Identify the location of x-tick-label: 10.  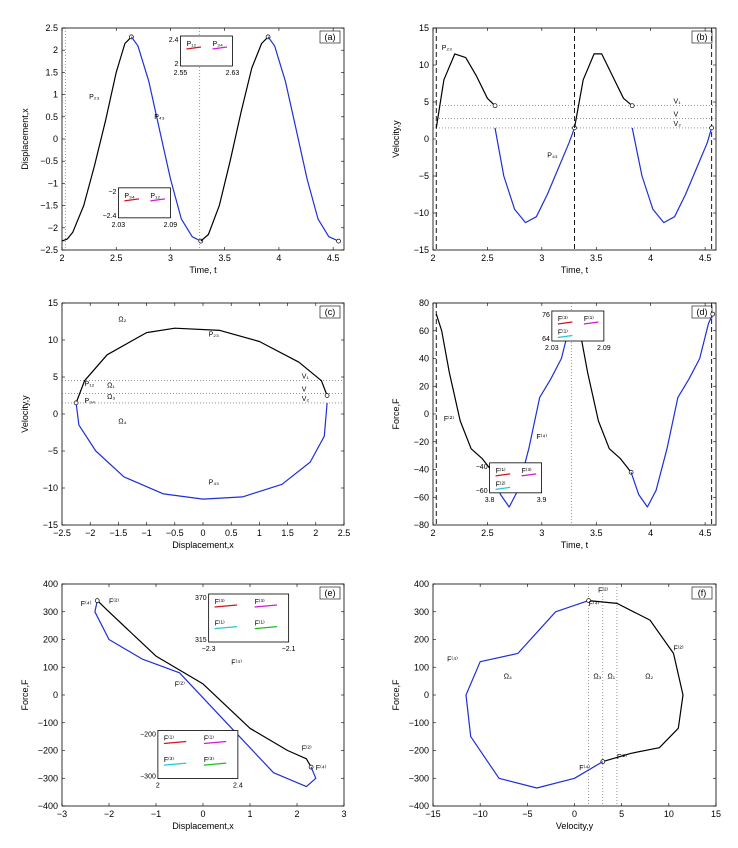
(669, 814).